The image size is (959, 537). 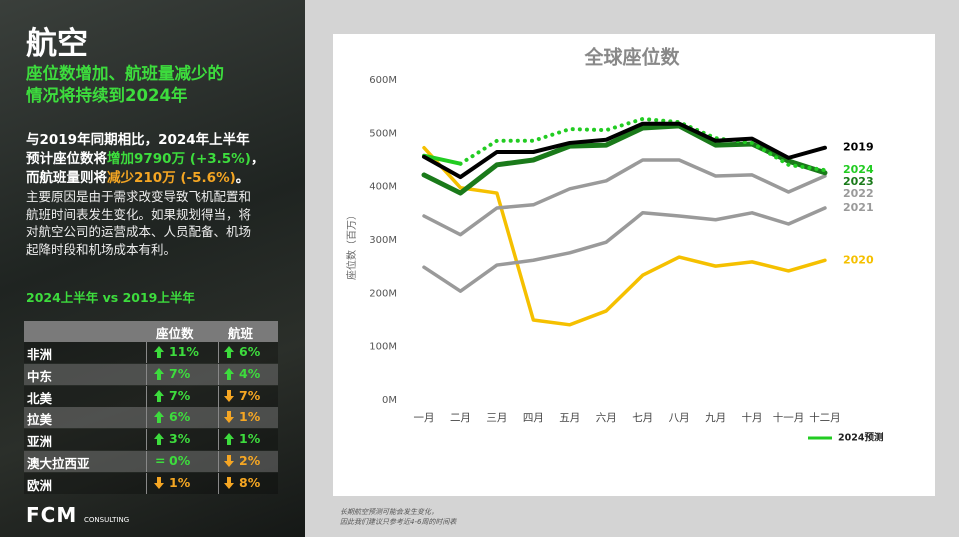 I want to click on subtitle: 情况将持续到2024年, so click(x=107, y=95).